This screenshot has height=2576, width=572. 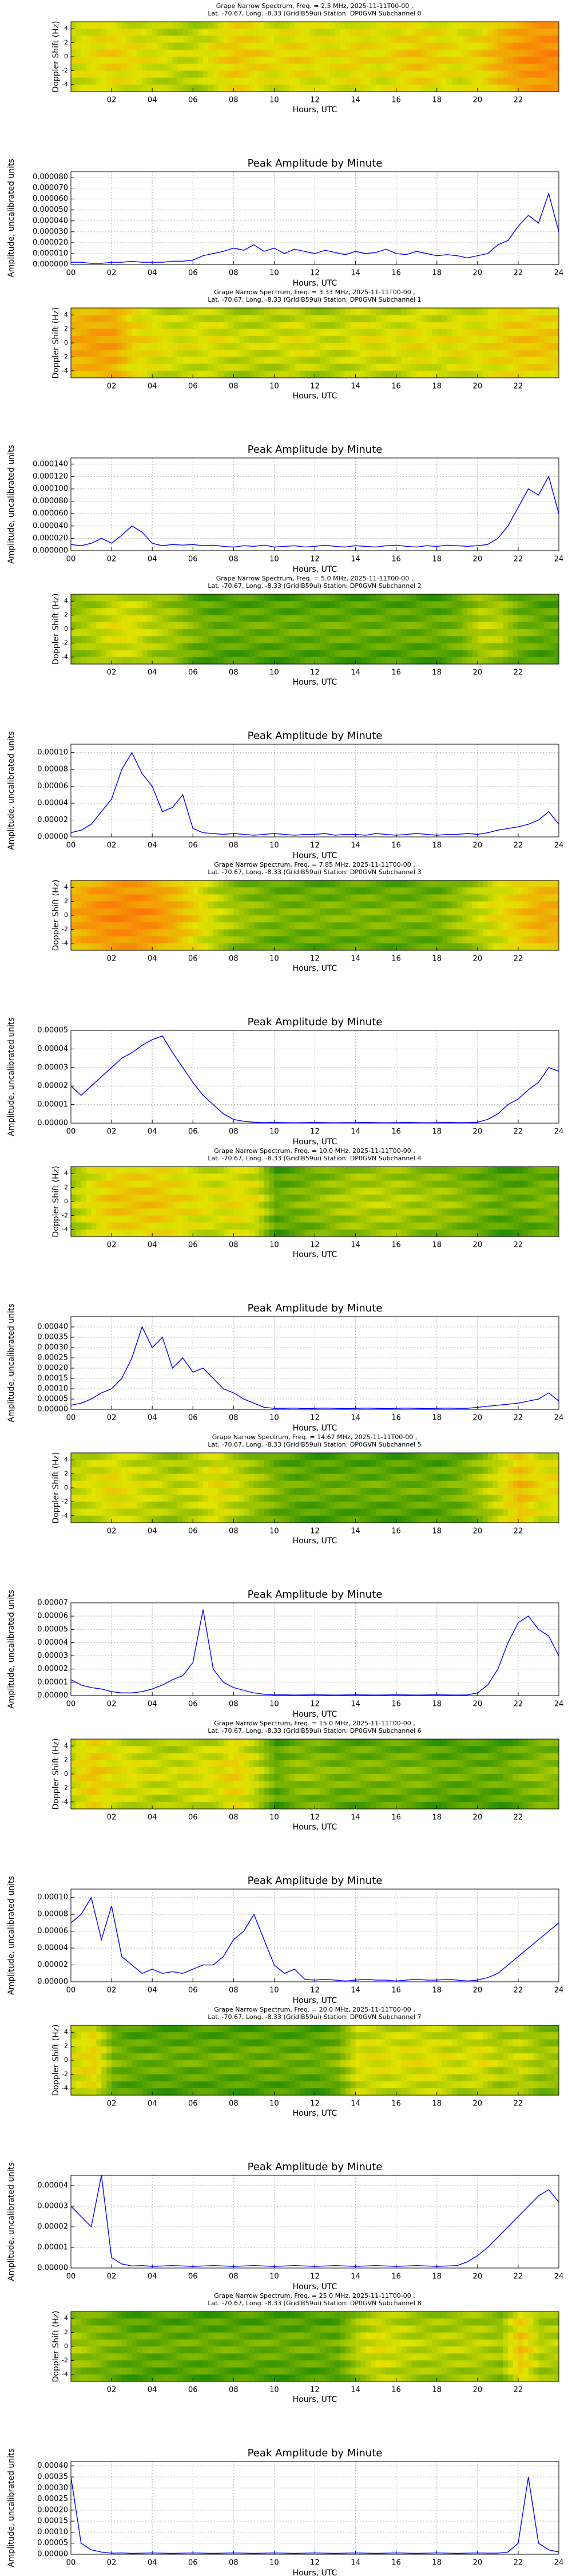 What do you see at coordinates (193, 673) in the screenshot?
I see `x-tick-label: 06` at bounding box center [193, 673].